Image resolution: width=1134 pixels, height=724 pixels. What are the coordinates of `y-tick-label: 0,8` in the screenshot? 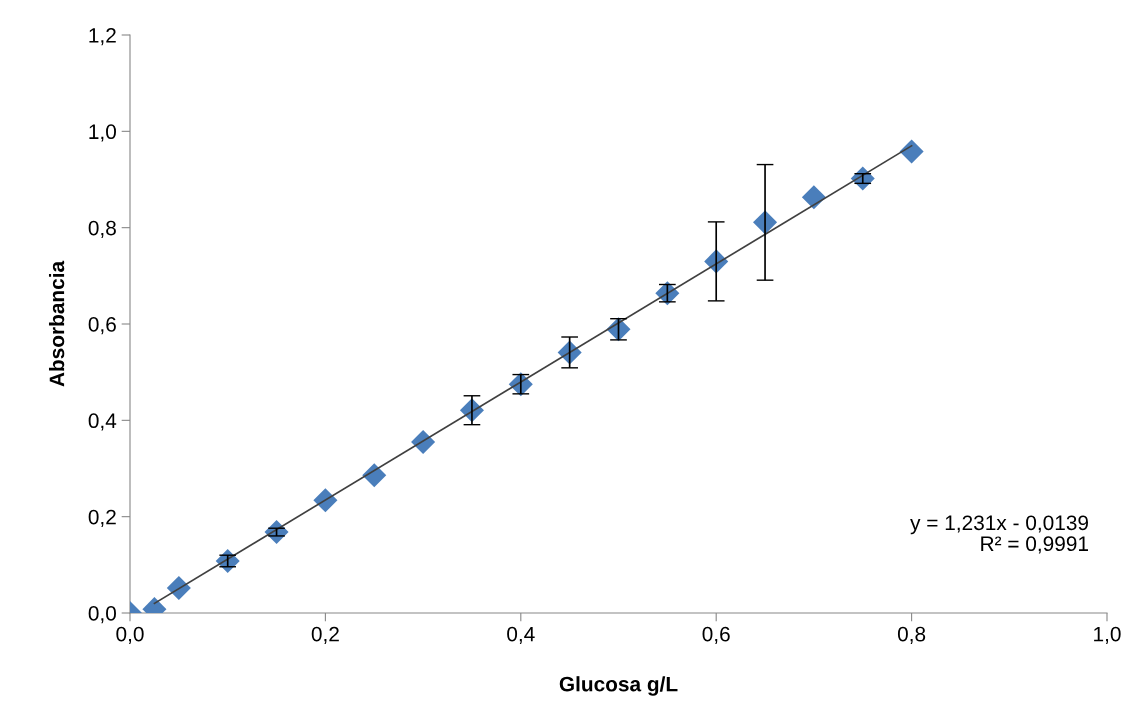 It's located at (102, 229).